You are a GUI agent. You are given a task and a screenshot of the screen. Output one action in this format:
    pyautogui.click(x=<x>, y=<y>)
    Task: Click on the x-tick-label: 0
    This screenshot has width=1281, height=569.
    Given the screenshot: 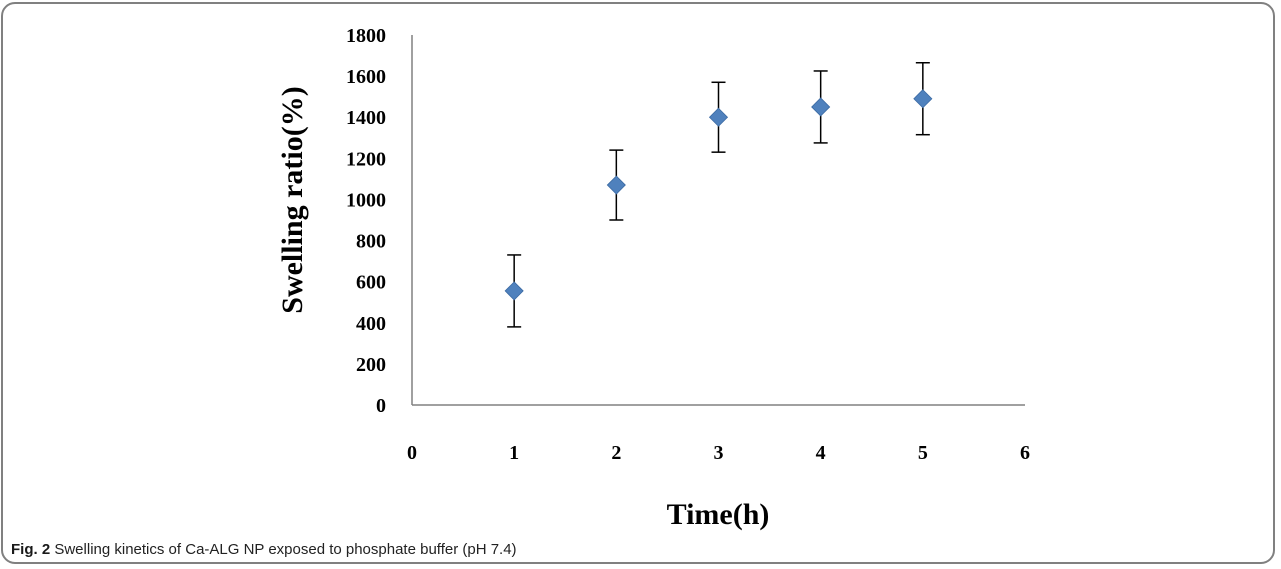 What is the action you would take?
    pyautogui.click(x=412, y=453)
    